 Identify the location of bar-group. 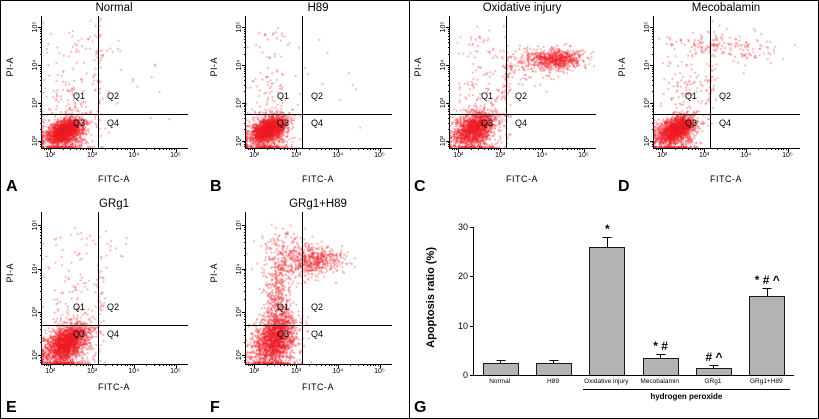
(500, 301).